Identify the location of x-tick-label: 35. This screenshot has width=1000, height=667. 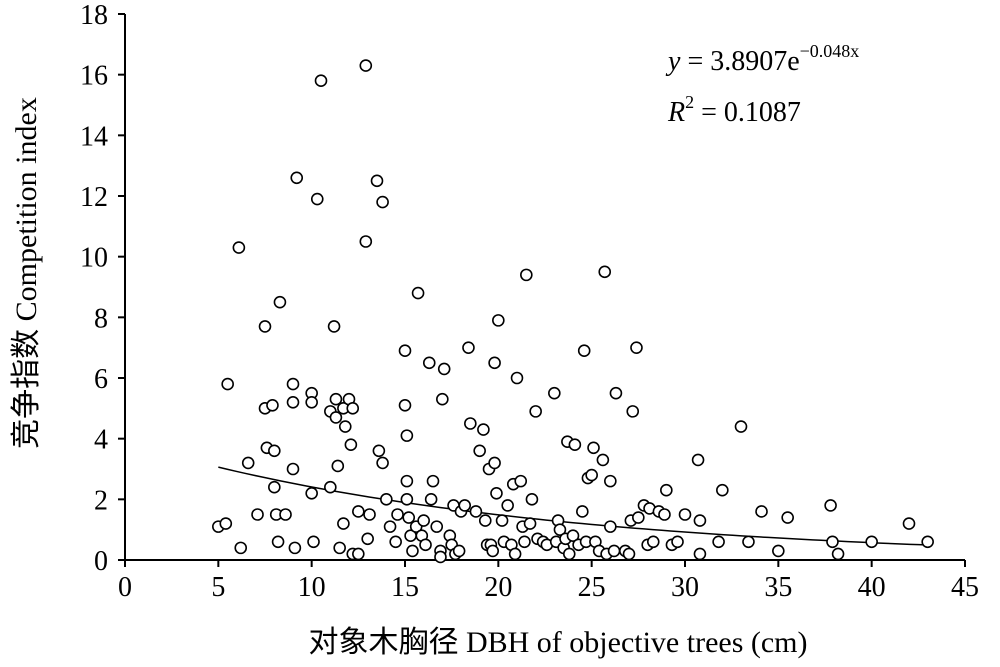
(778, 587).